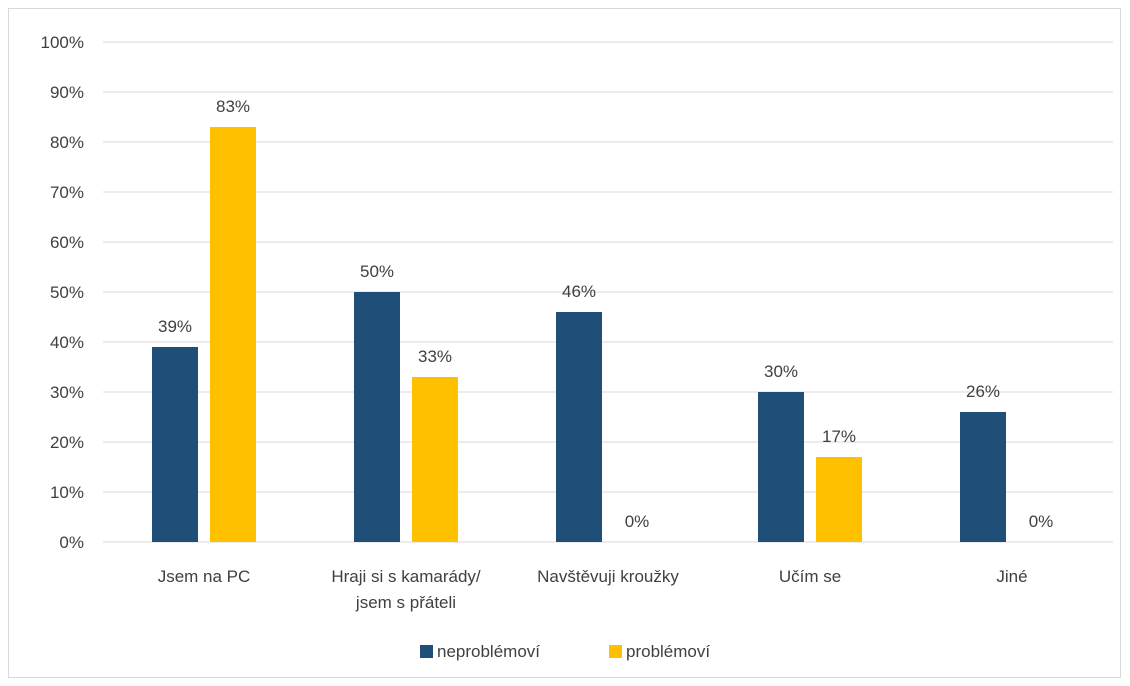  What do you see at coordinates (175, 326) in the screenshot?
I see `data-label: 39%` at bounding box center [175, 326].